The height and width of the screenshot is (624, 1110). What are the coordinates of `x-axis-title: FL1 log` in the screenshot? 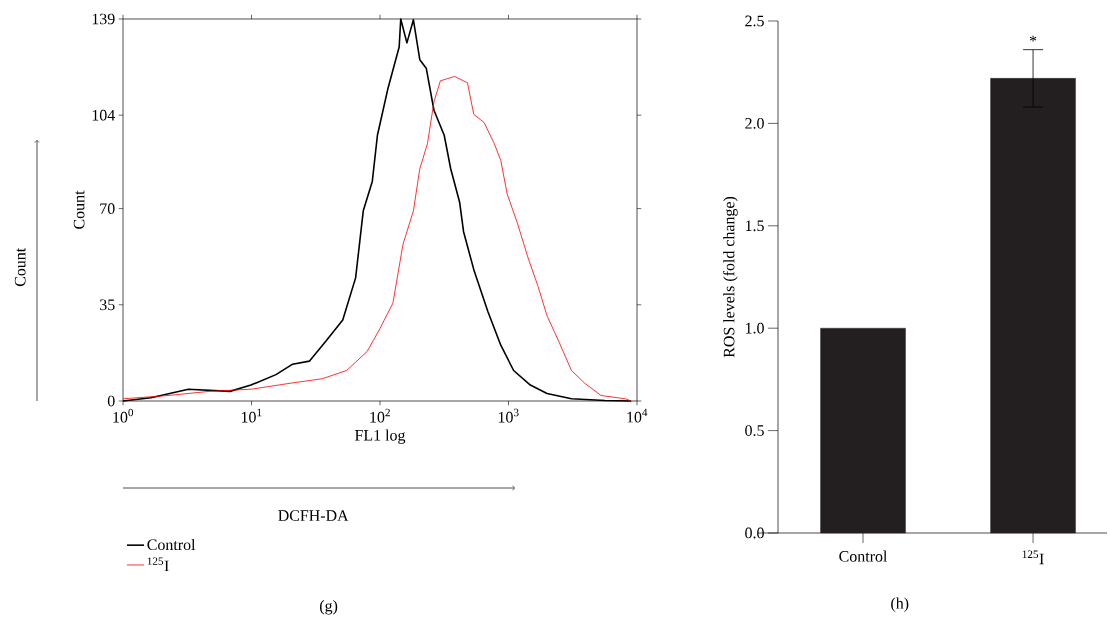 It's located at (380, 436).